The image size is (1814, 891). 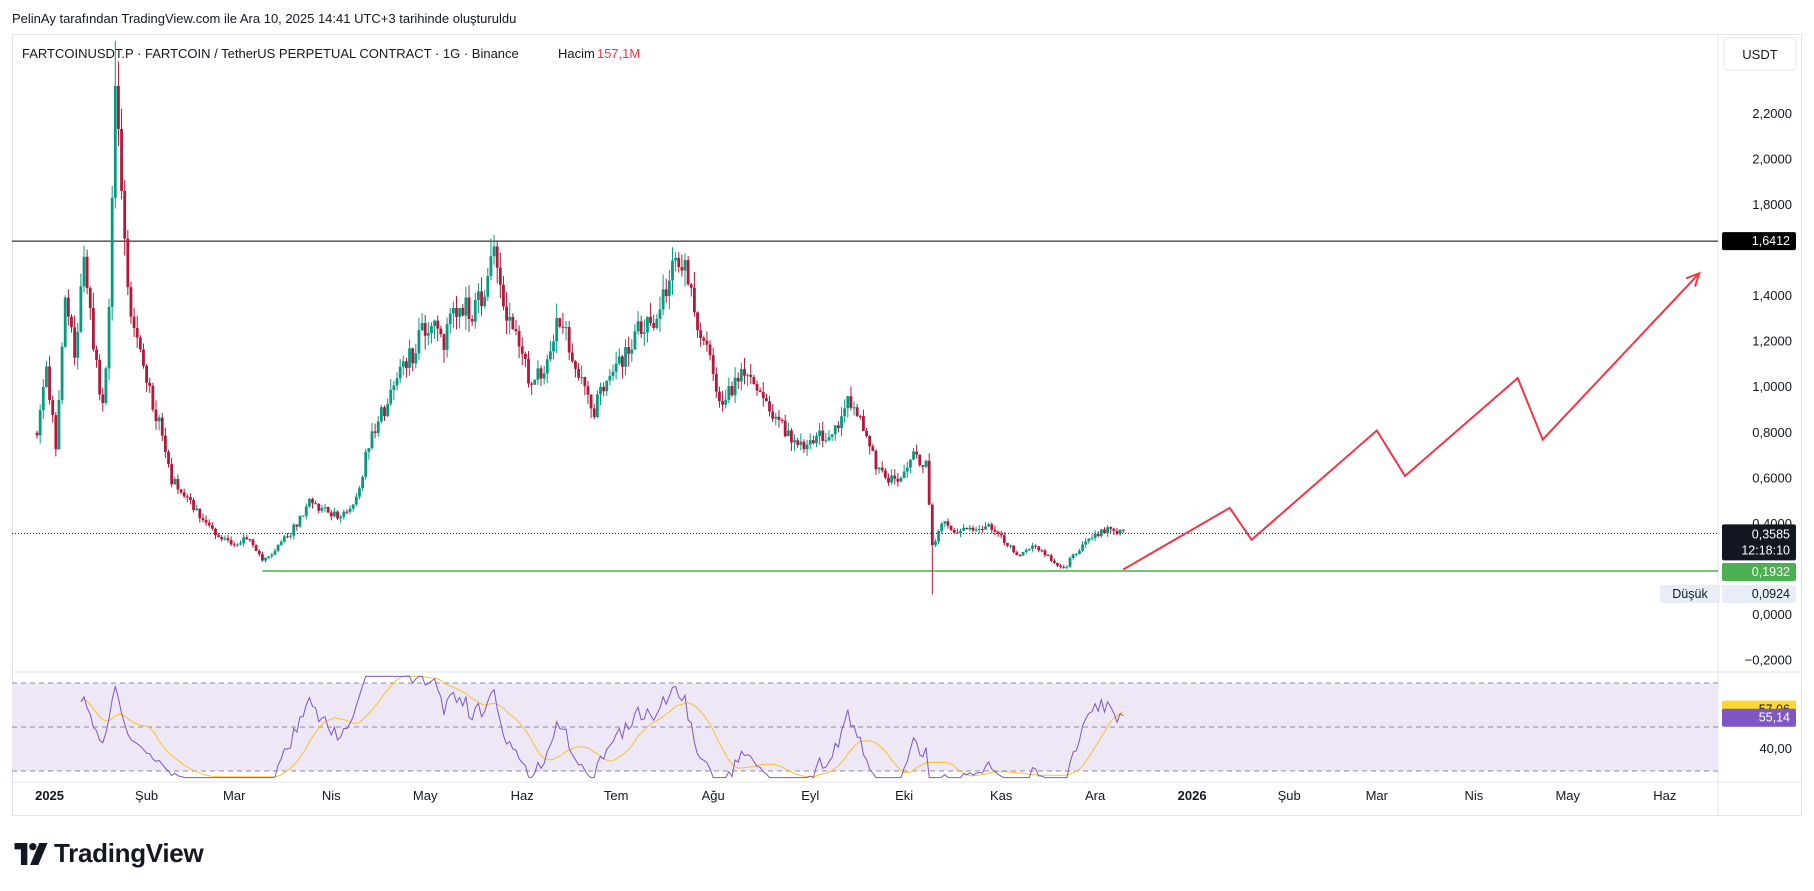 I want to click on currency-button: USDT, so click(x=1760, y=54).